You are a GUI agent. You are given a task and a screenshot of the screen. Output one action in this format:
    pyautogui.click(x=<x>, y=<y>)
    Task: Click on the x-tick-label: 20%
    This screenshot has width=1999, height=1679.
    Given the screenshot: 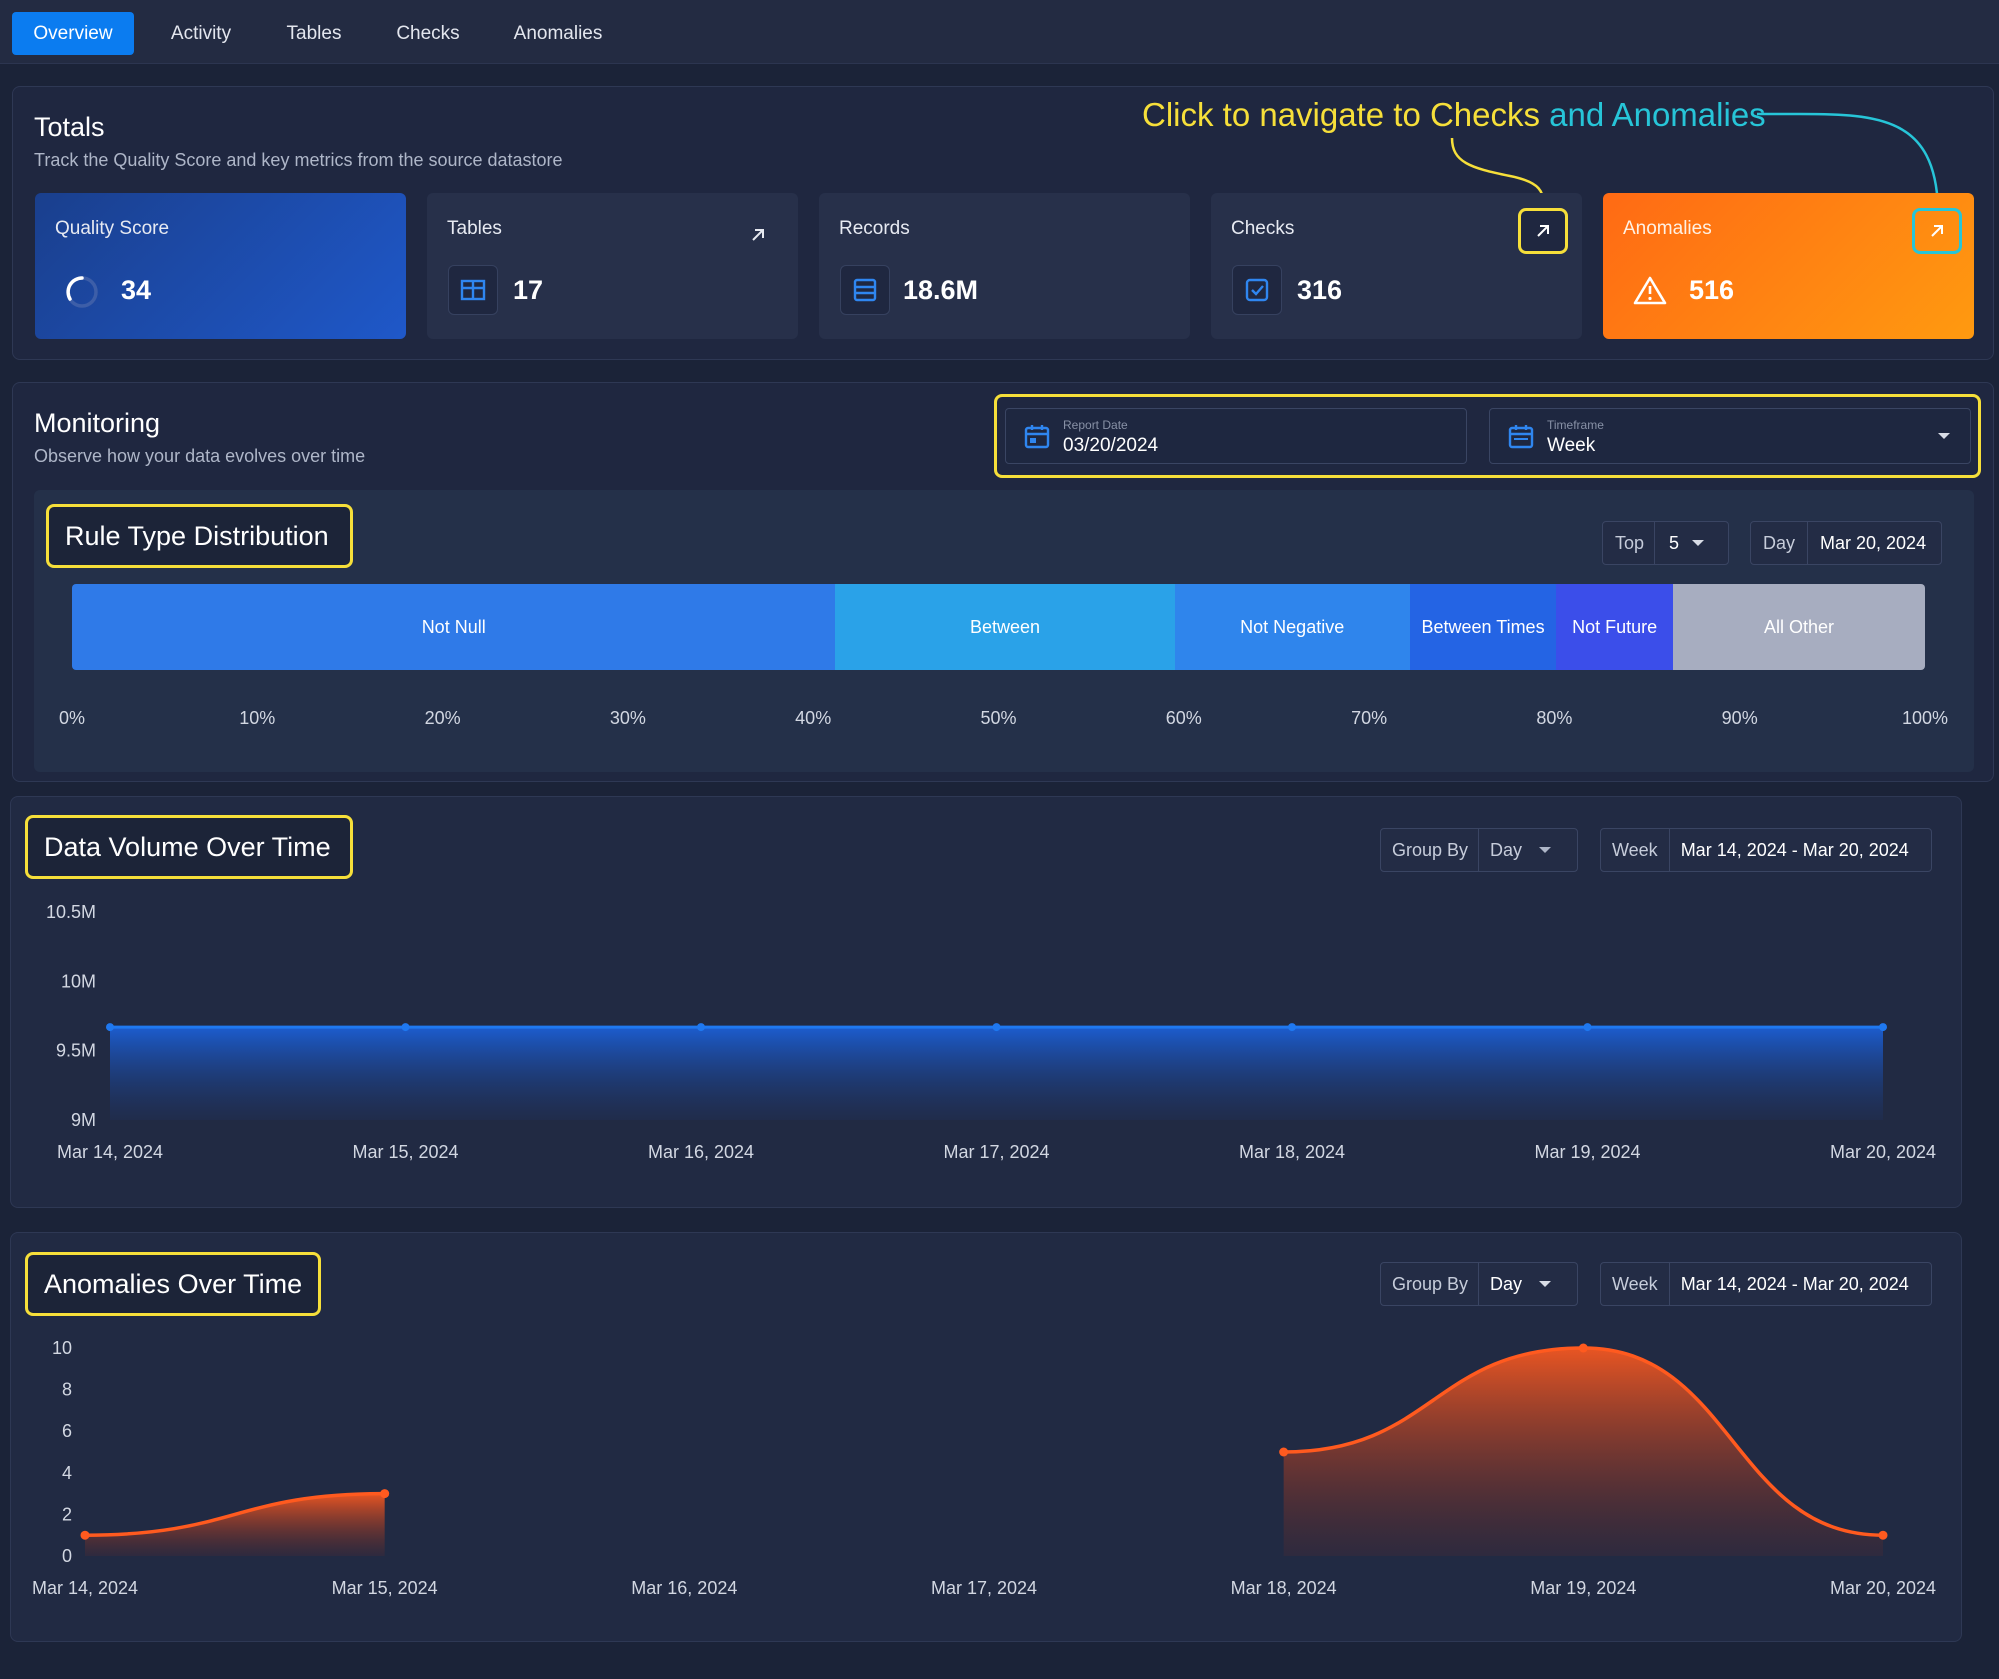 What is the action you would take?
    pyautogui.click(x=443, y=718)
    